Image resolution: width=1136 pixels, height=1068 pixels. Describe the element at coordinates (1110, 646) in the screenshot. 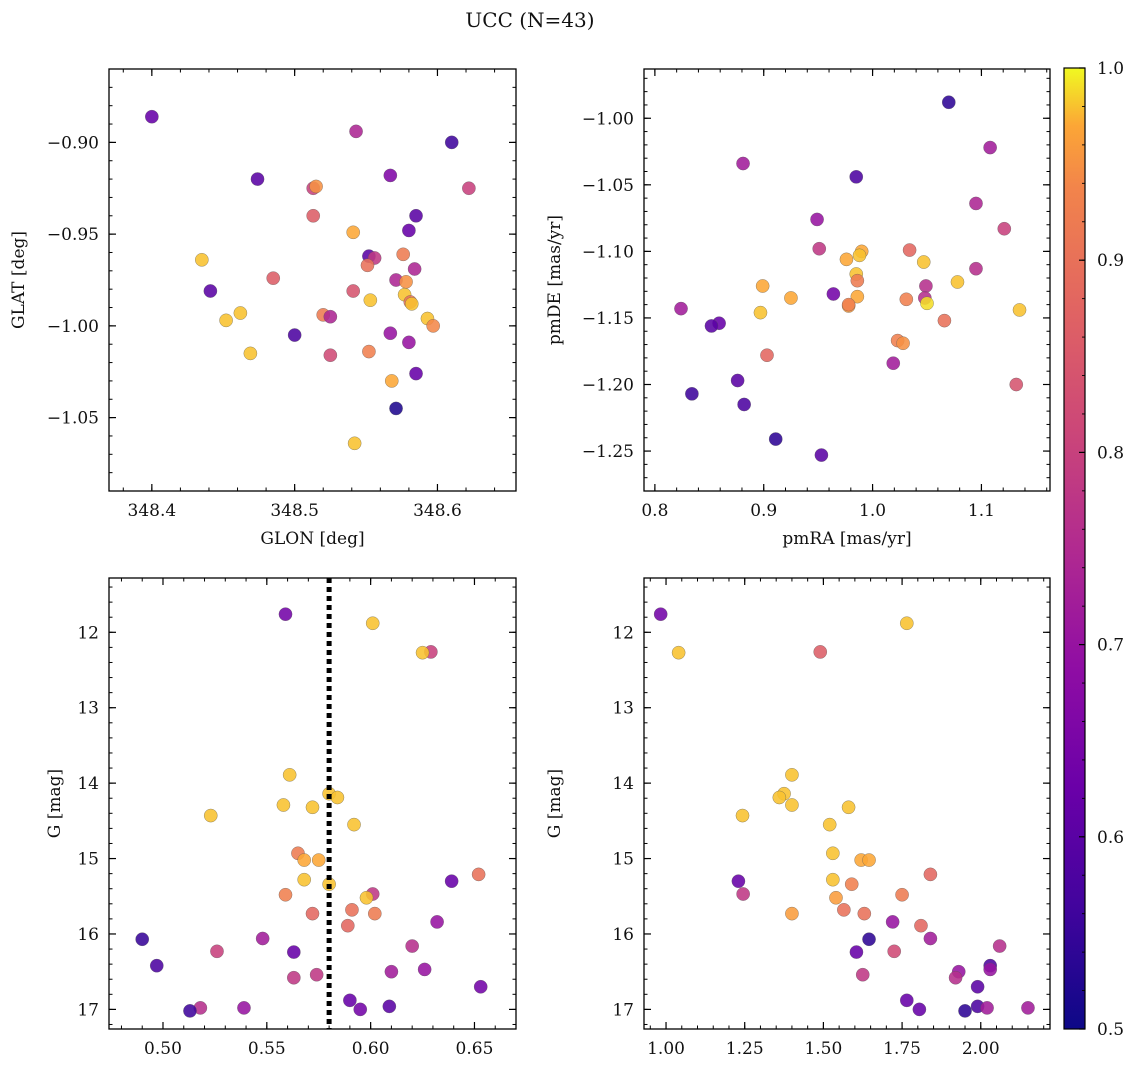

I see `colorbar-tick-label: 0.7` at that location.